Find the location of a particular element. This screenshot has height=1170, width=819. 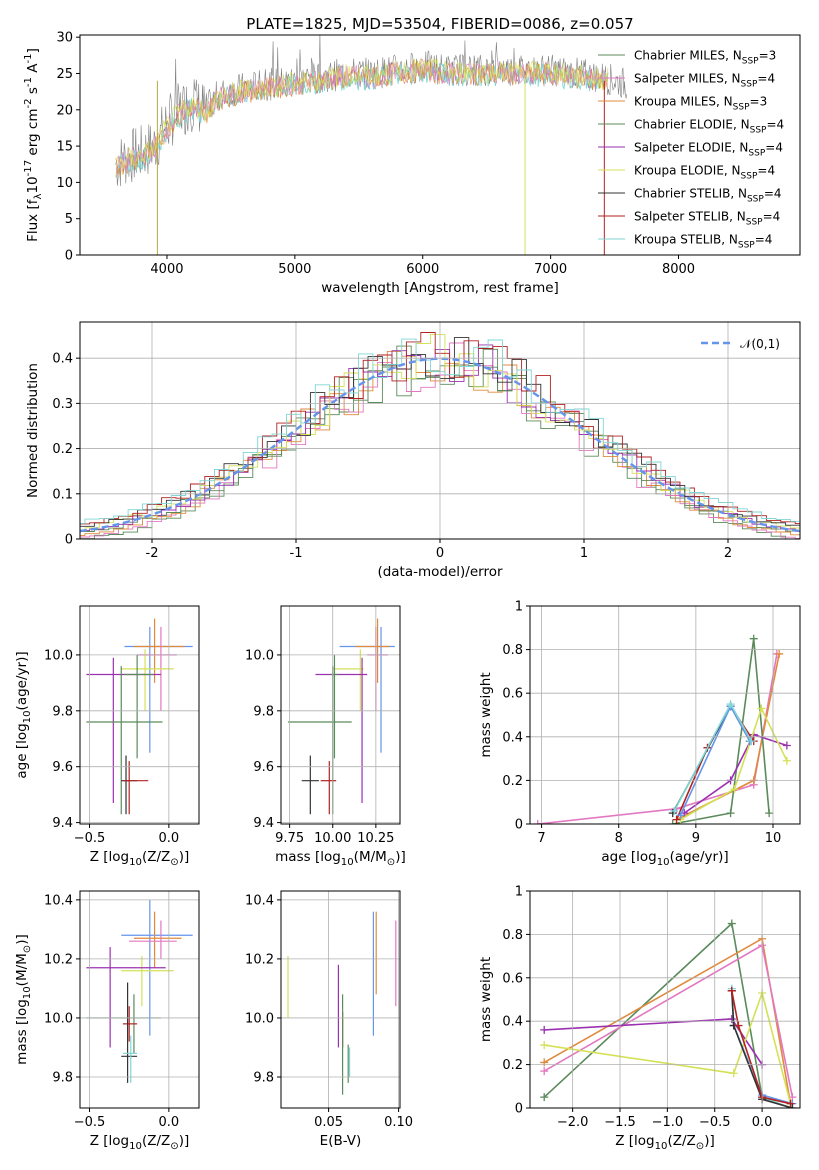

age_vs_Z-xlabel: Z [log10(Z/Z⊙)] is located at coordinates (140, 858).